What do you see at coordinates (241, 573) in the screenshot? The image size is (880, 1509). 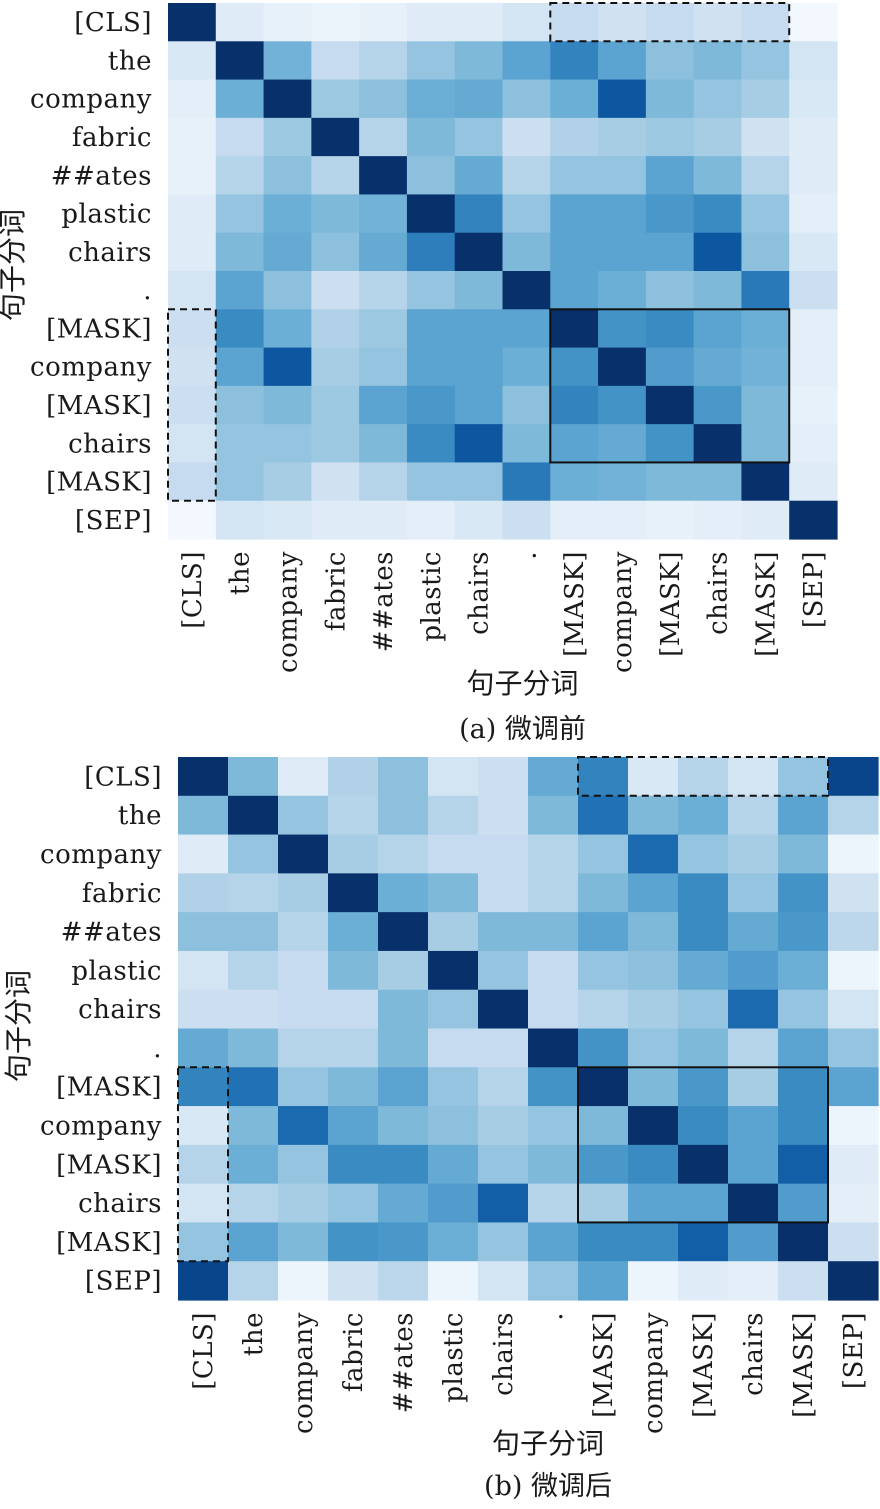 I see `x-tick-label: the` at bounding box center [241, 573].